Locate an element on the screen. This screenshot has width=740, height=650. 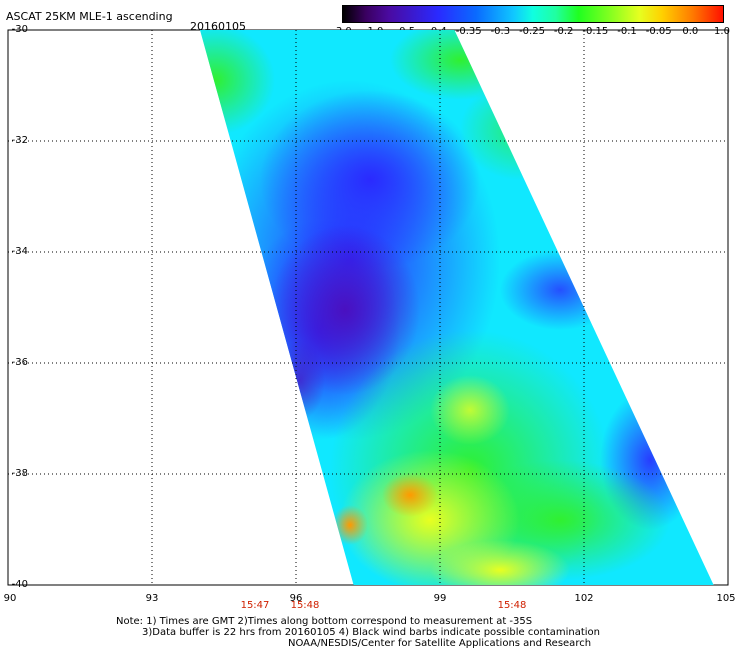
longitude-label: 105 is located at coordinates (726, 598).